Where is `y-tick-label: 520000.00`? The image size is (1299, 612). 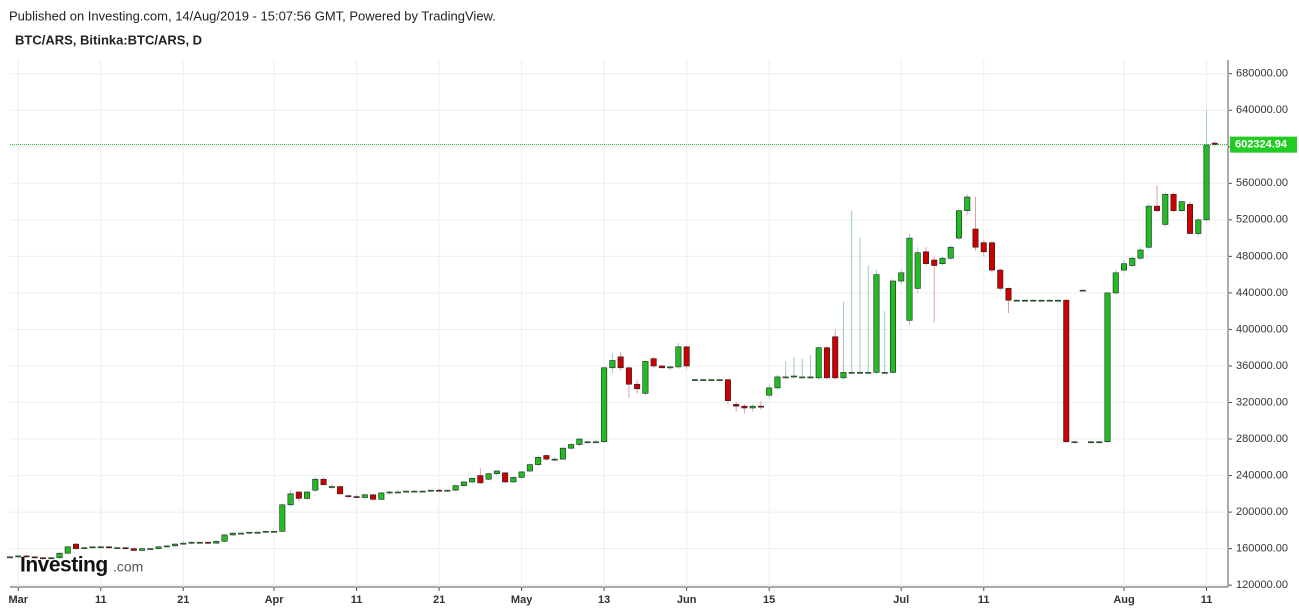
y-tick-label: 520000.00 is located at coordinates (1262, 220).